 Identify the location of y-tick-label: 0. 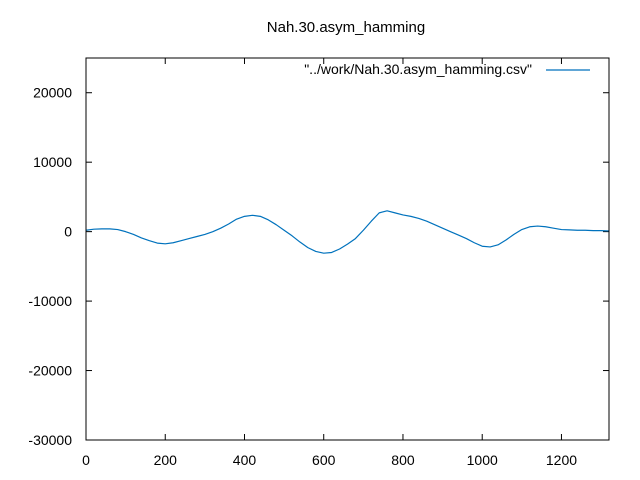
(68, 232).